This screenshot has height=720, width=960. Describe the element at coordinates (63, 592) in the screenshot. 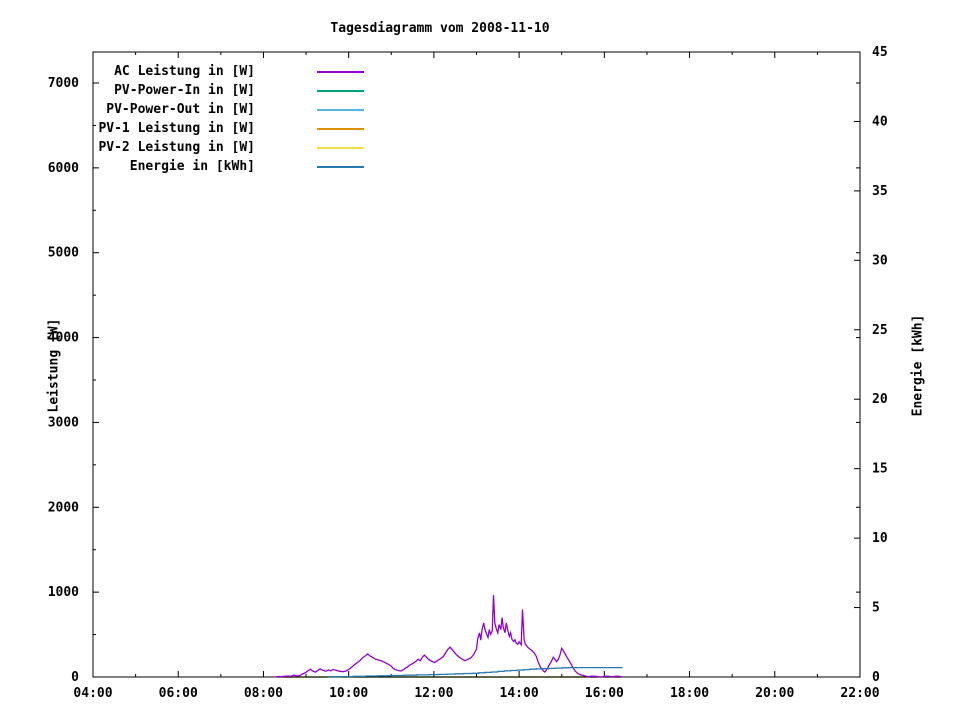

I see `y-left-tick-label: 1000` at that location.